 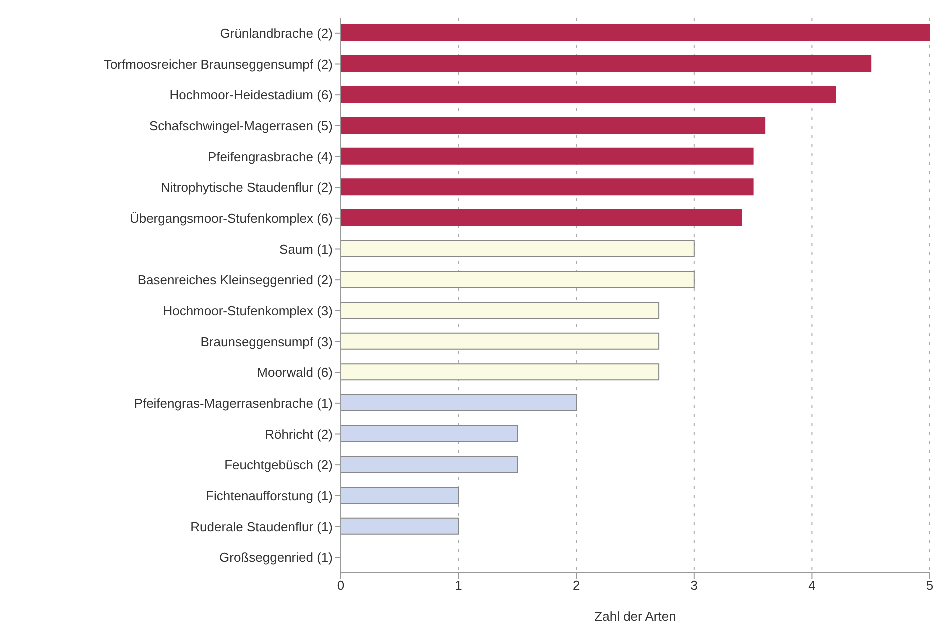 What do you see at coordinates (341, 586) in the screenshot?
I see `x-tick-label: 0` at bounding box center [341, 586].